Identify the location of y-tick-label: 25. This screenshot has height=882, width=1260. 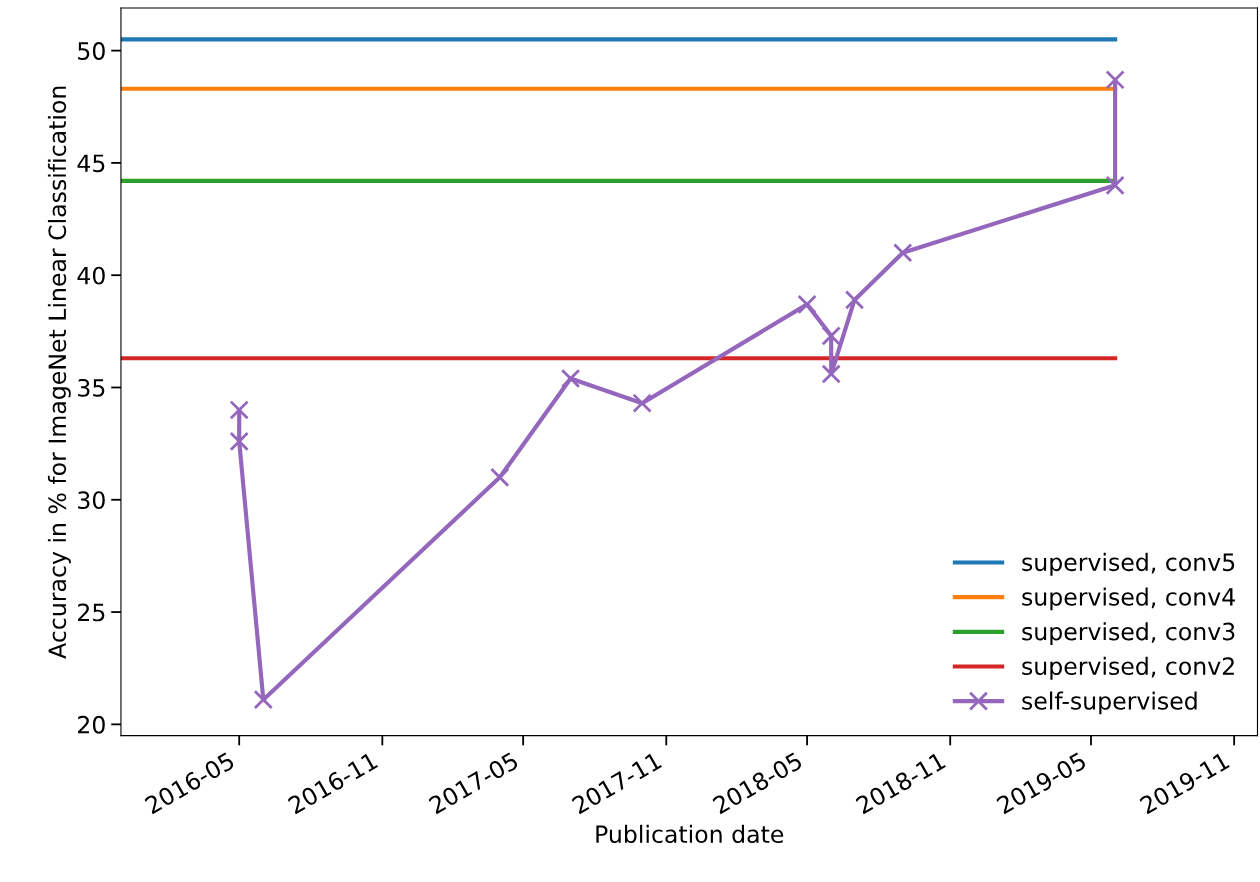
(91, 612).